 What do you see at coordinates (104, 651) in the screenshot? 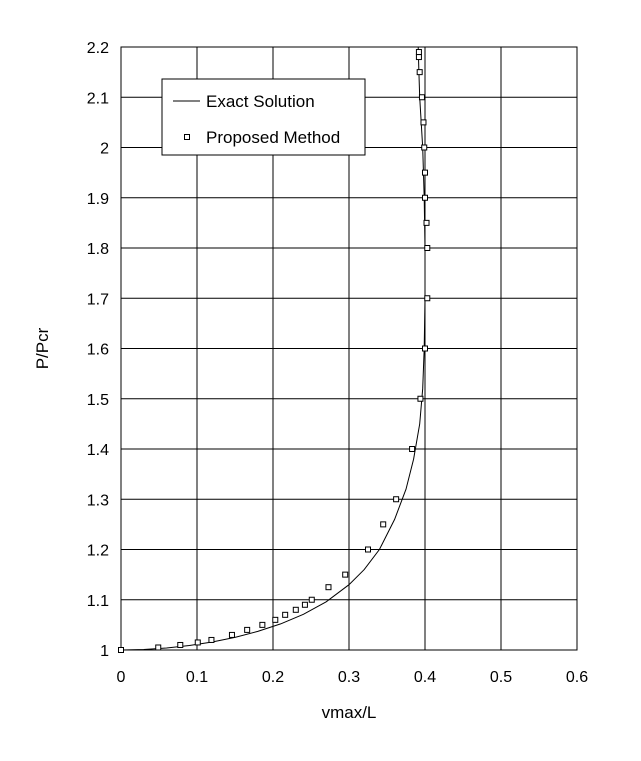
I see `y-tick-label: 1` at bounding box center [104, 651].